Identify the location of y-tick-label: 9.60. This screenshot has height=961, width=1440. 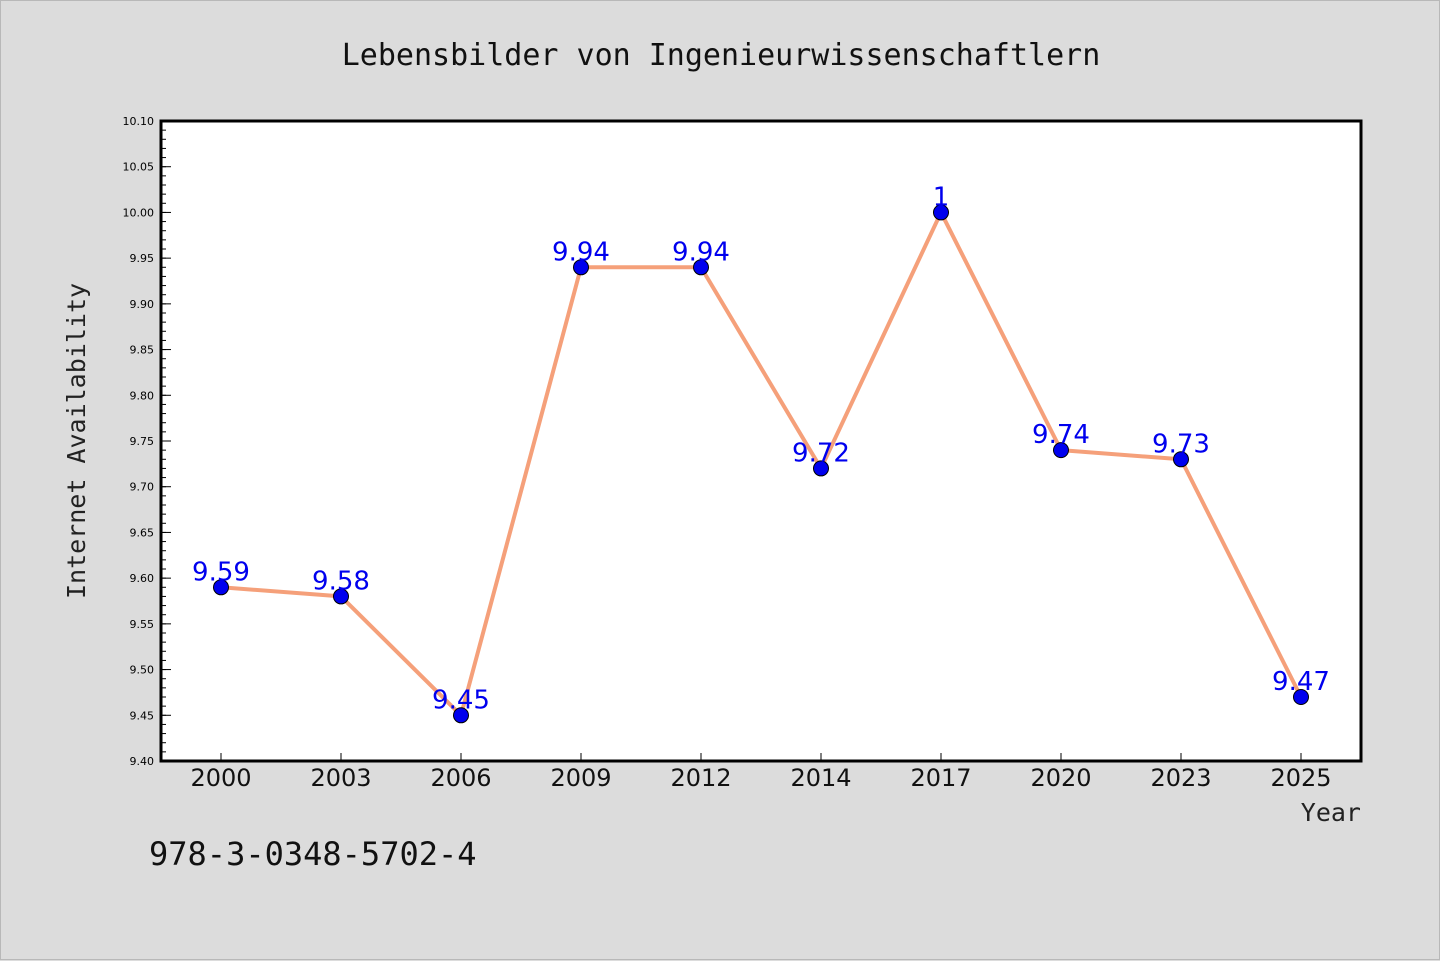
(142, 578).